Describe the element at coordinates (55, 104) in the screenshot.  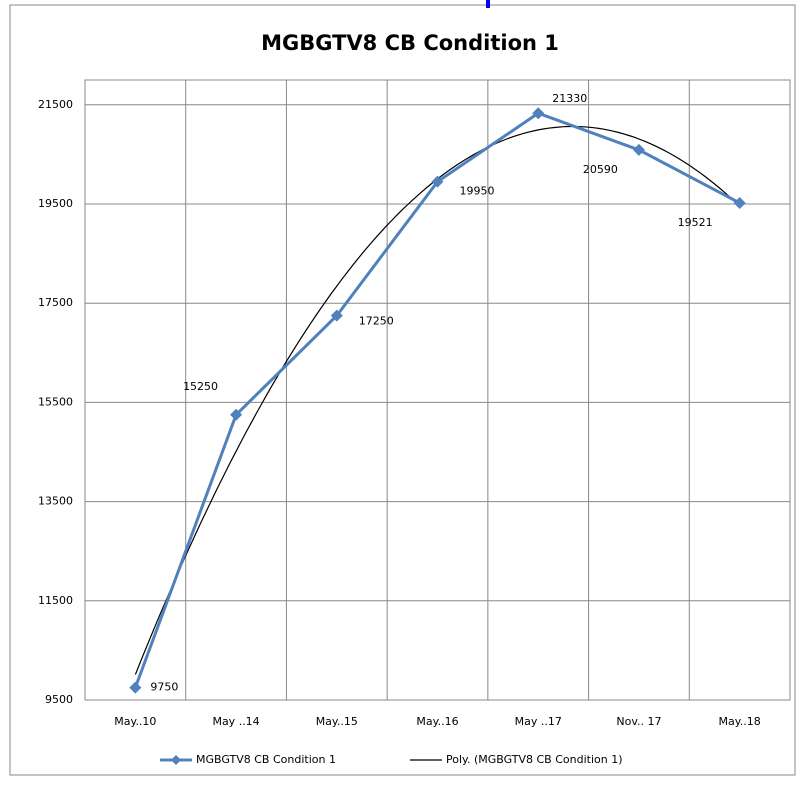
I see `y-tick-label: 21500` at that location.